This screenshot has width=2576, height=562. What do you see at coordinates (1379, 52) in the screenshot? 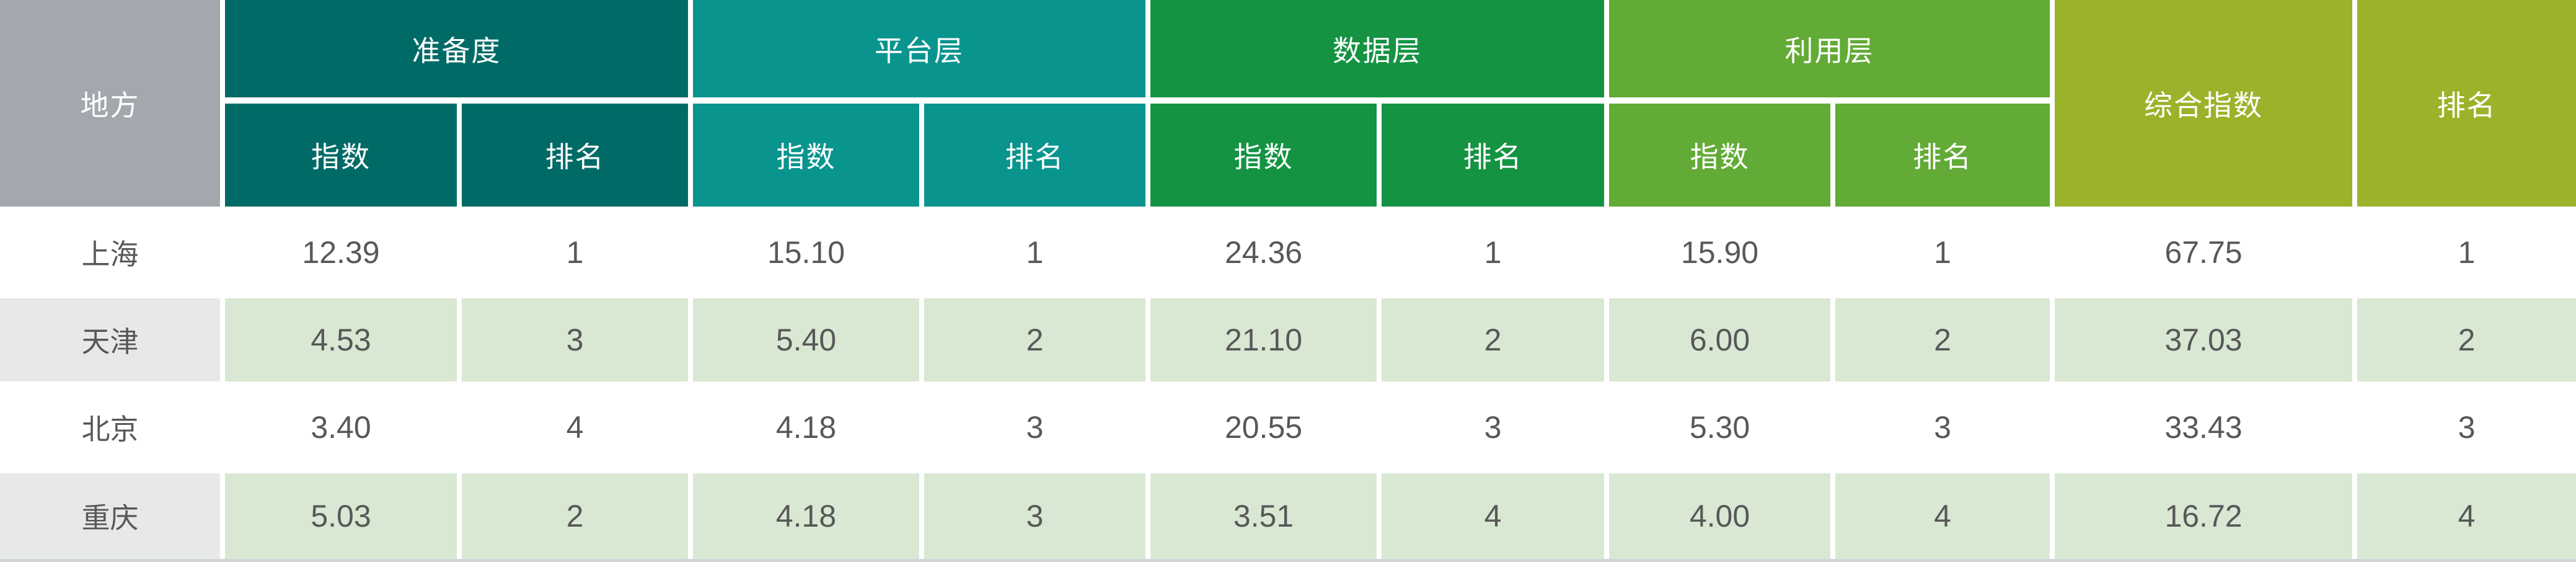
I see `group-header-data-layer: 数据层` at bounding box center [1379, 52].